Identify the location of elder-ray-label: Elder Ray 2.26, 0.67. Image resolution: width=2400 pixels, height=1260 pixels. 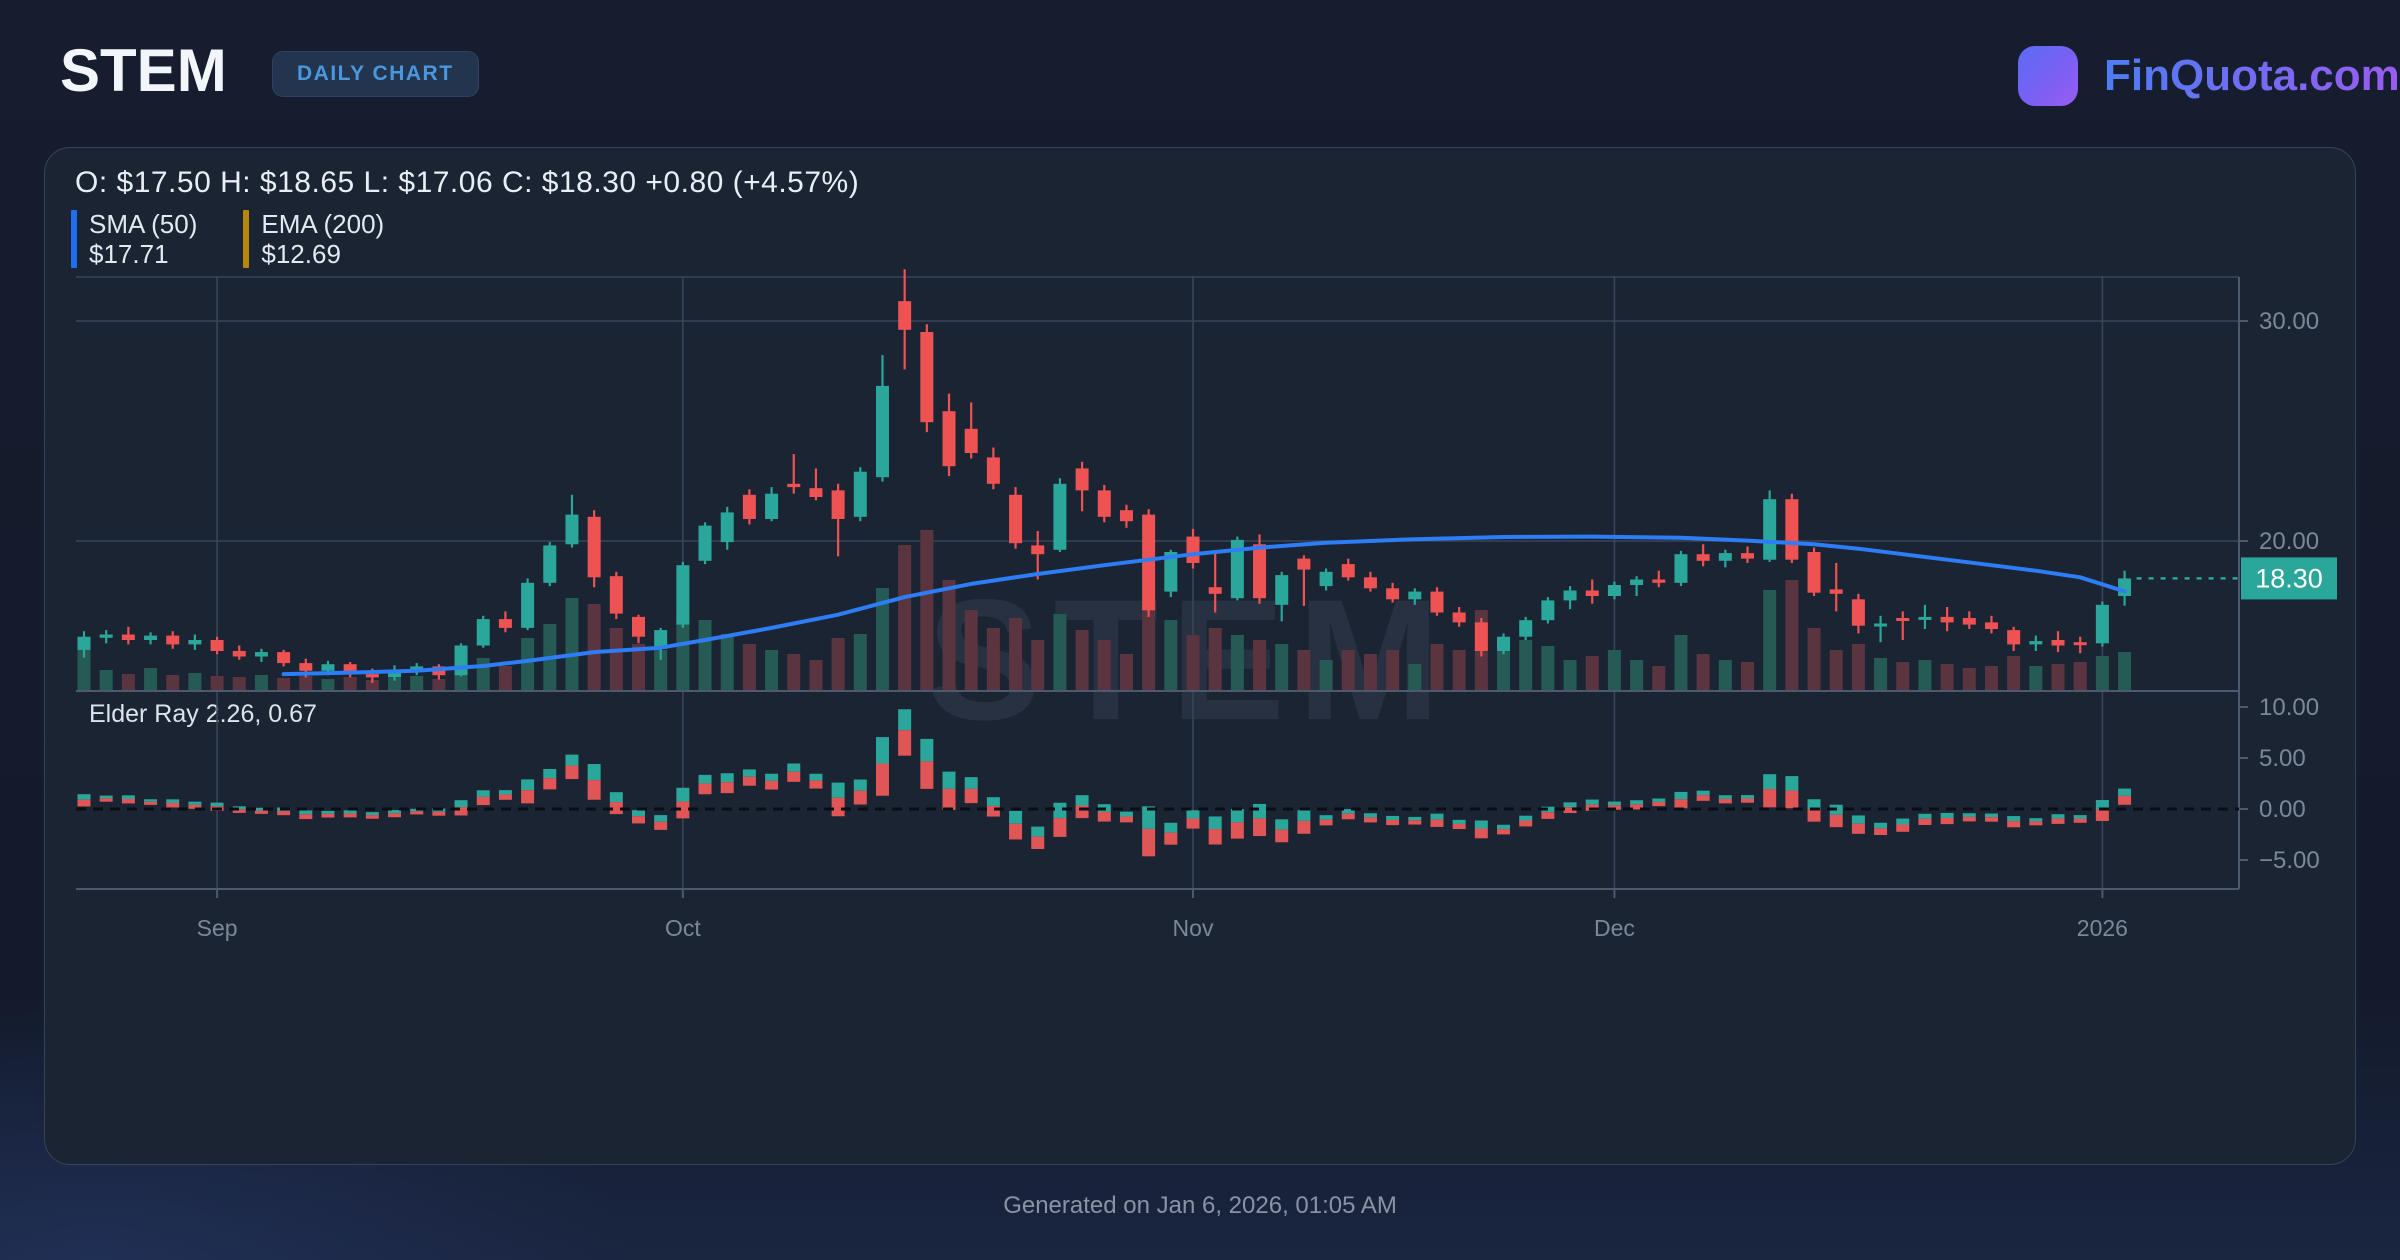
(203, 714).